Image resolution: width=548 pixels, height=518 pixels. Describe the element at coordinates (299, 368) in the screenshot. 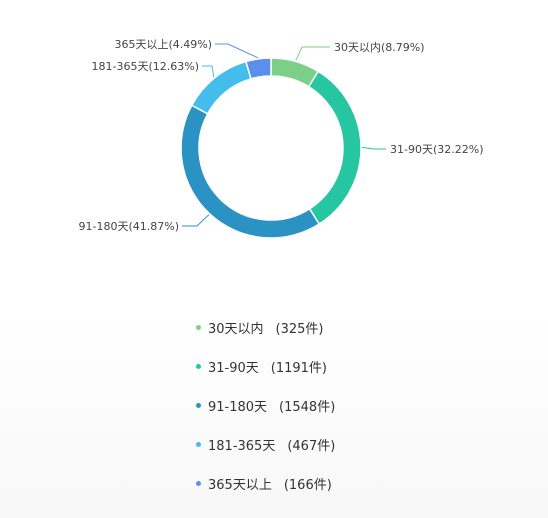

I see `legend-count: (1191件)` at that location.